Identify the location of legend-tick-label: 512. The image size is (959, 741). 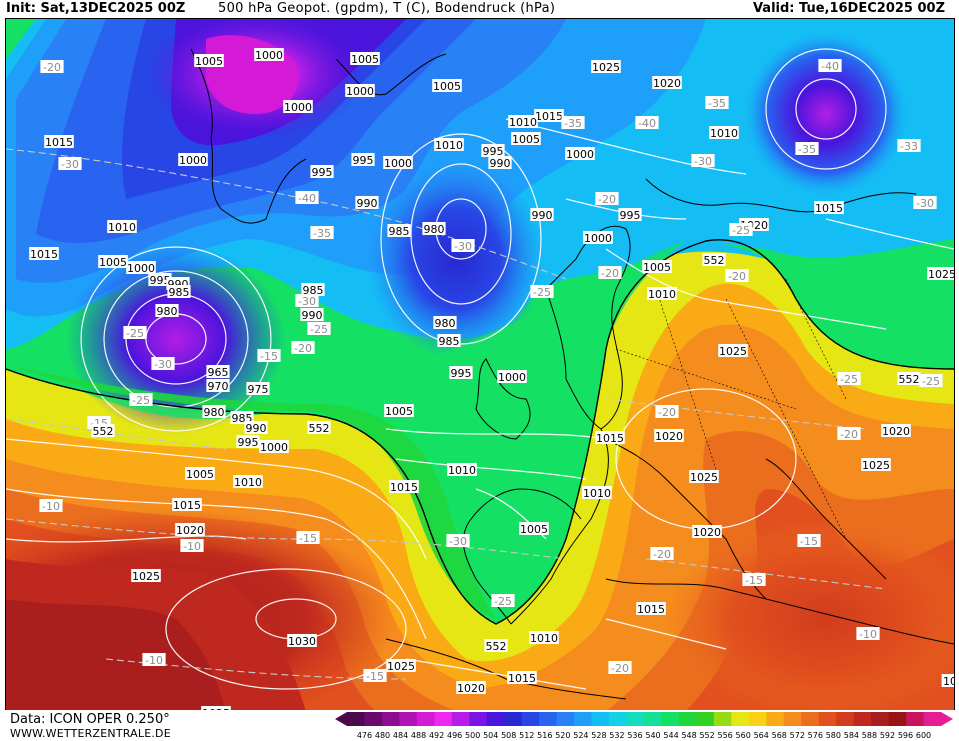
(526, 735).